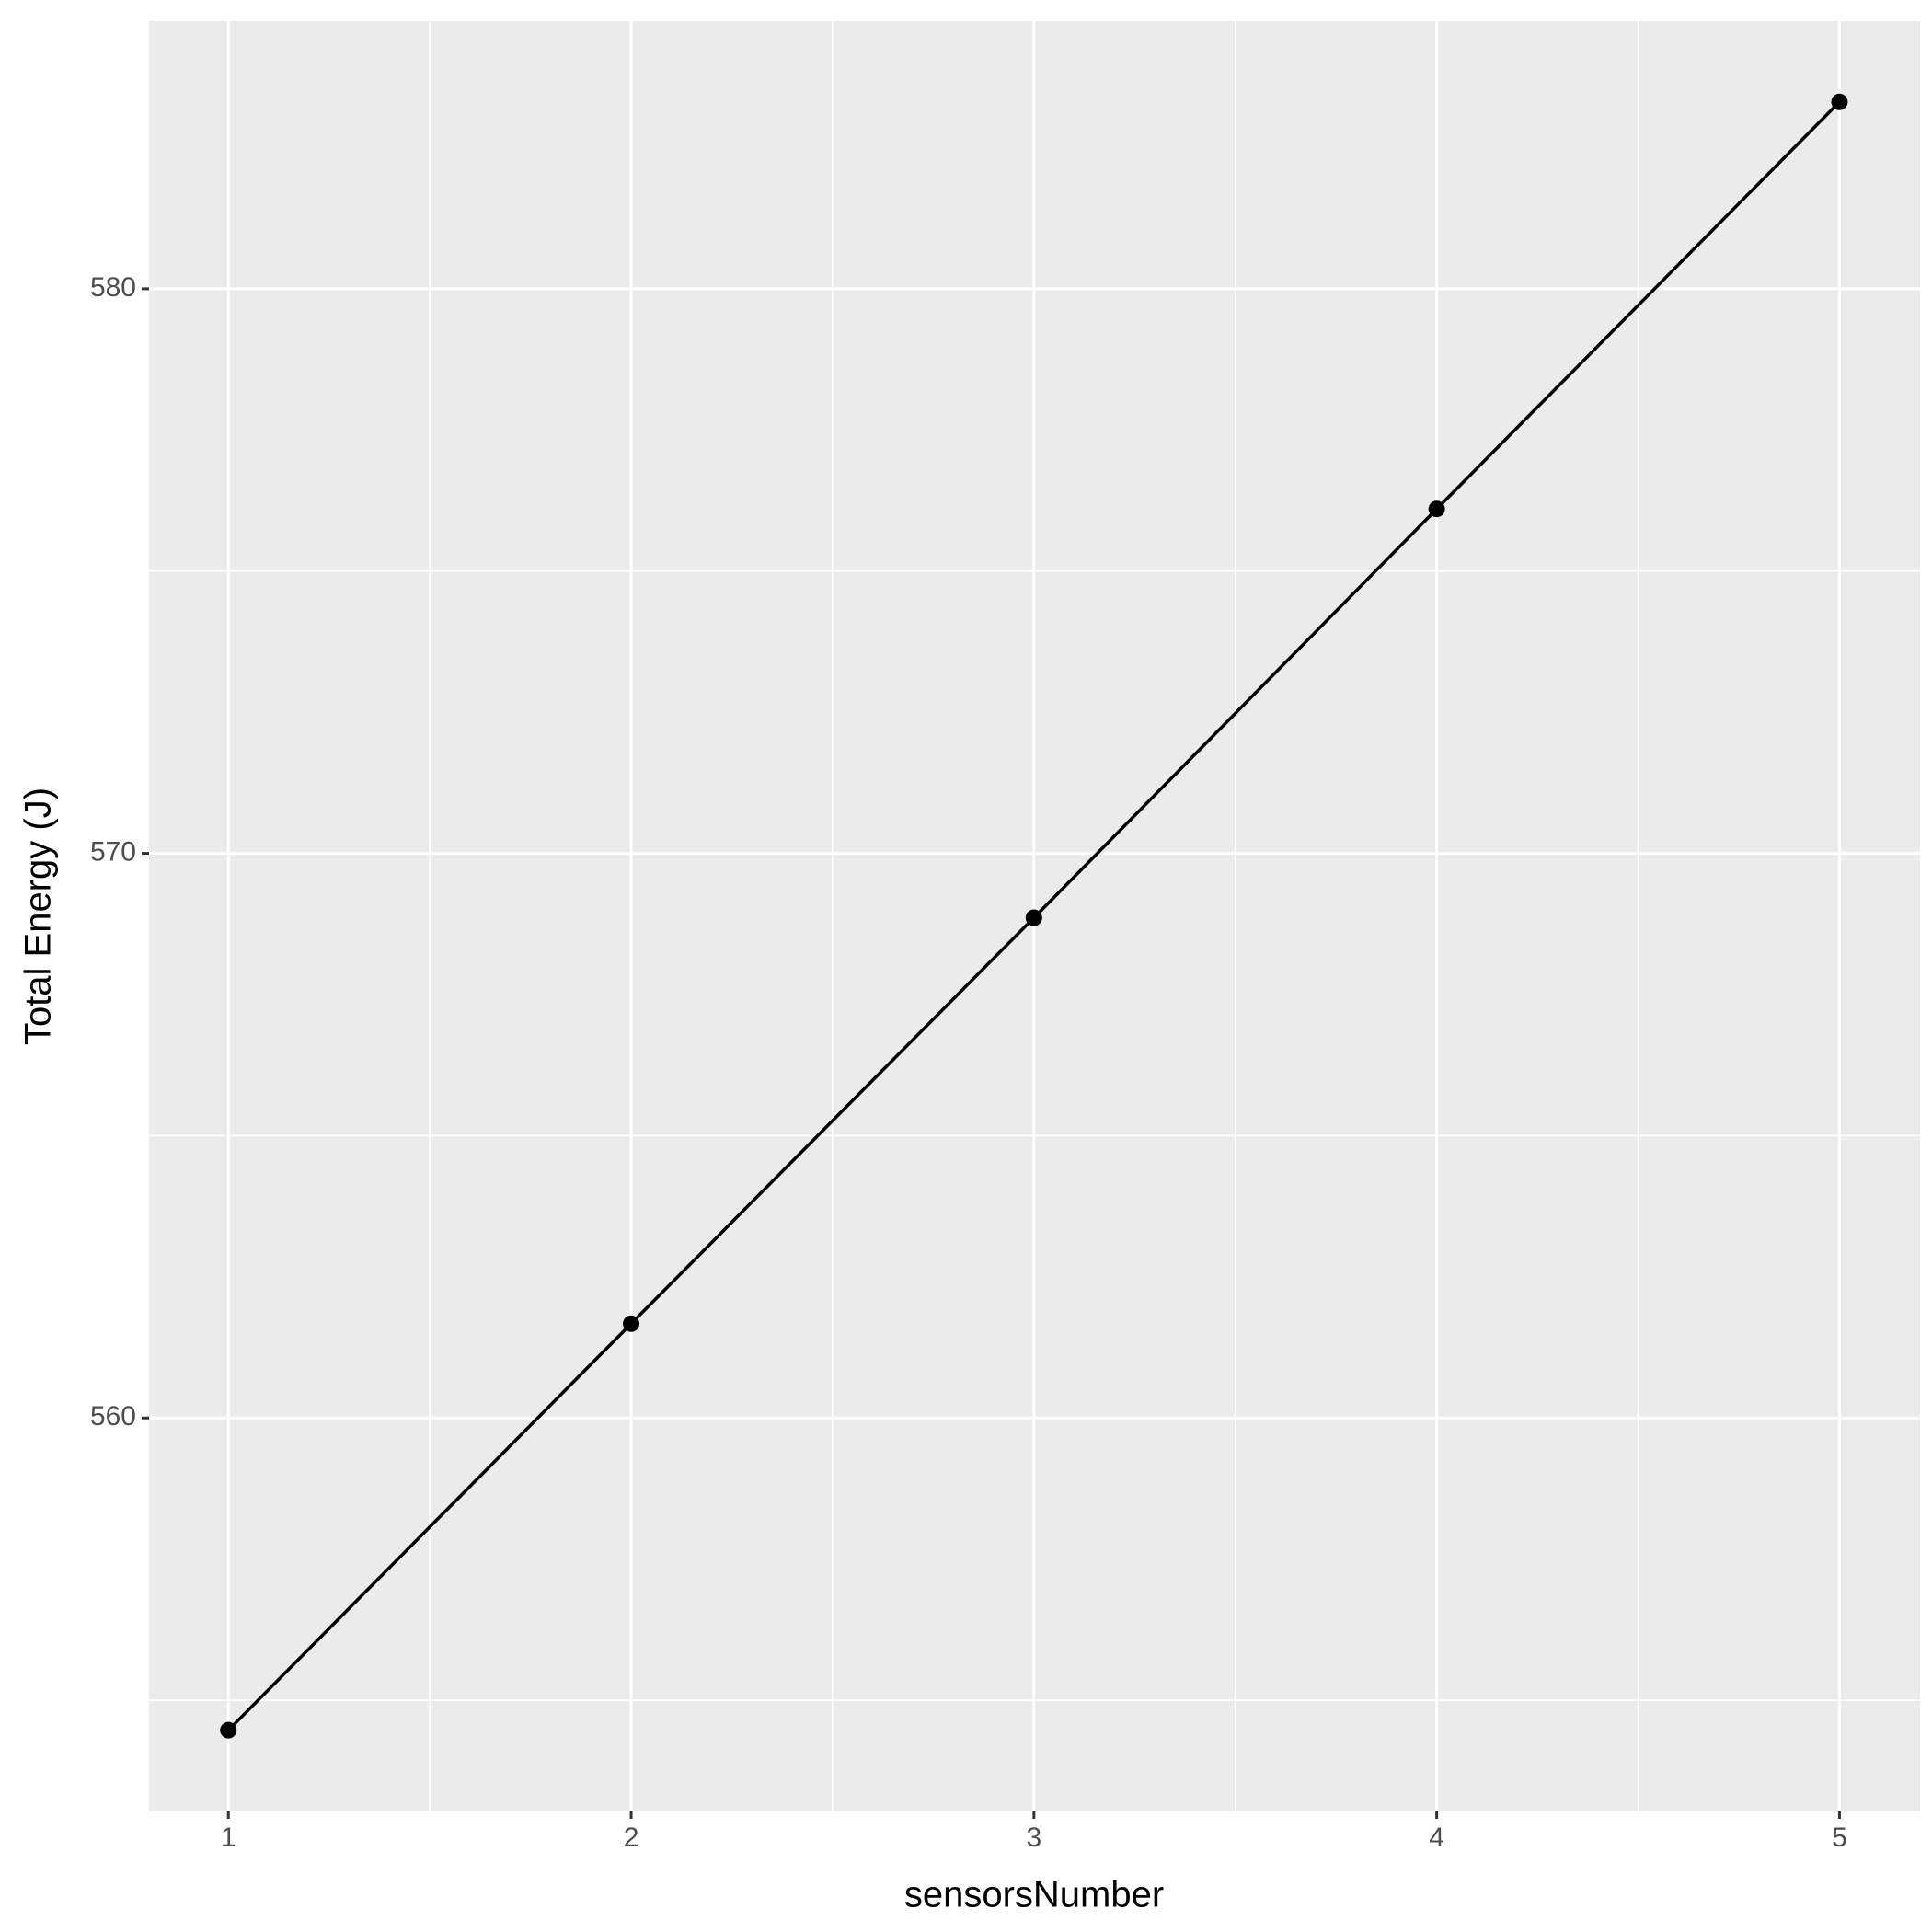  Describe the element at coordinates (1436, 1838) in the screenshot. I see `x-tick-label: 4` at that location.